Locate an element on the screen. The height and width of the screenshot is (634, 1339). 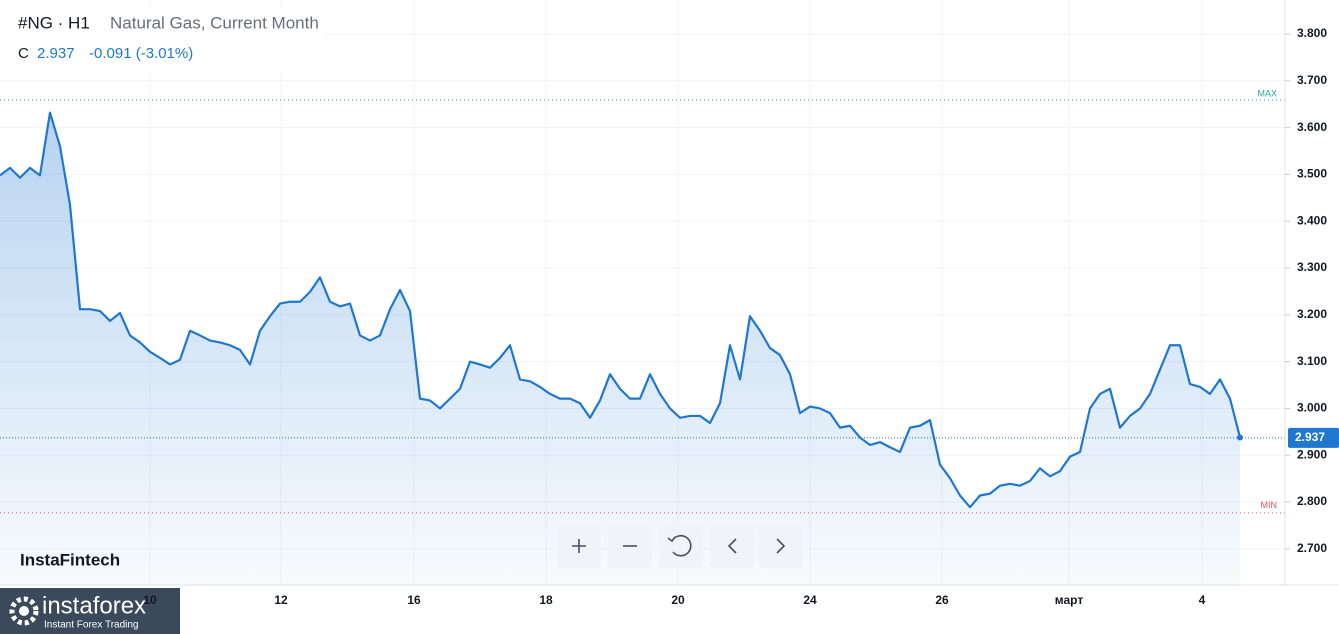
y-tick-label: 3.400 is located at coordinates (1312, 220).